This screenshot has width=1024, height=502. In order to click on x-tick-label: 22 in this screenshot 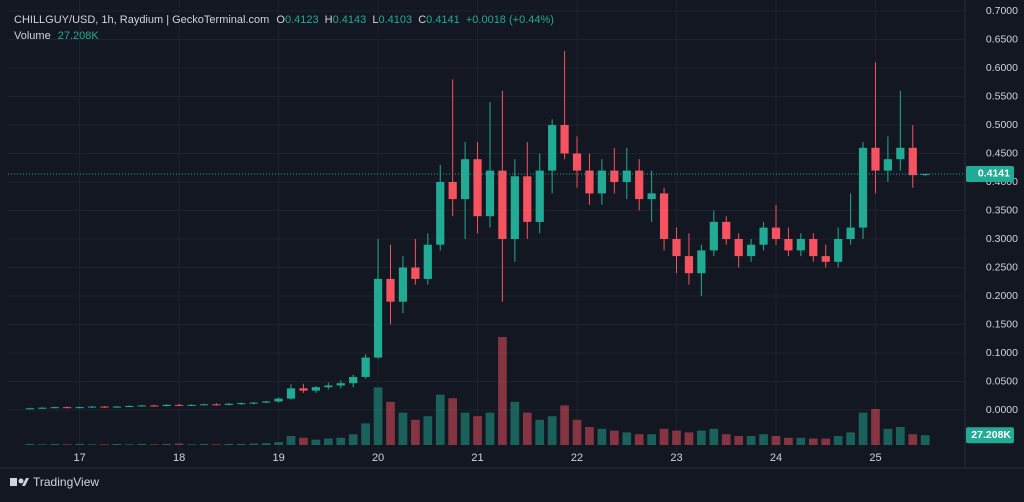, I will do `click(577, 458)`.